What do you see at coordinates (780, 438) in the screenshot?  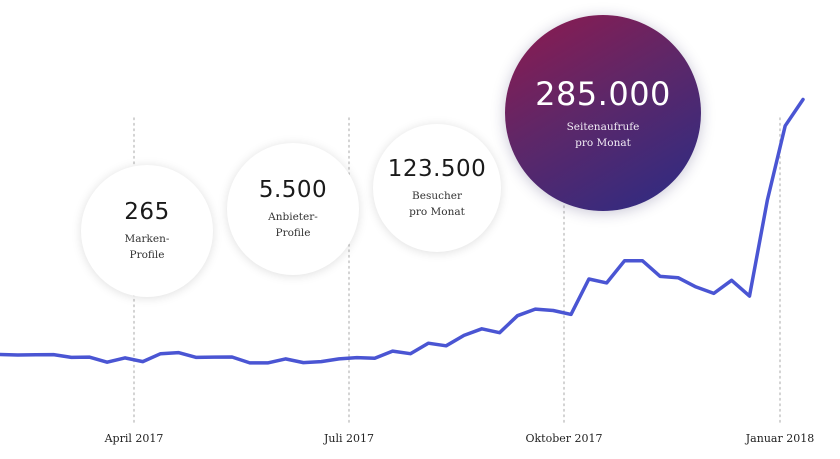 I see `x-tick-label-januar-2018: Januar 2018` at bounding box center [780, 438].